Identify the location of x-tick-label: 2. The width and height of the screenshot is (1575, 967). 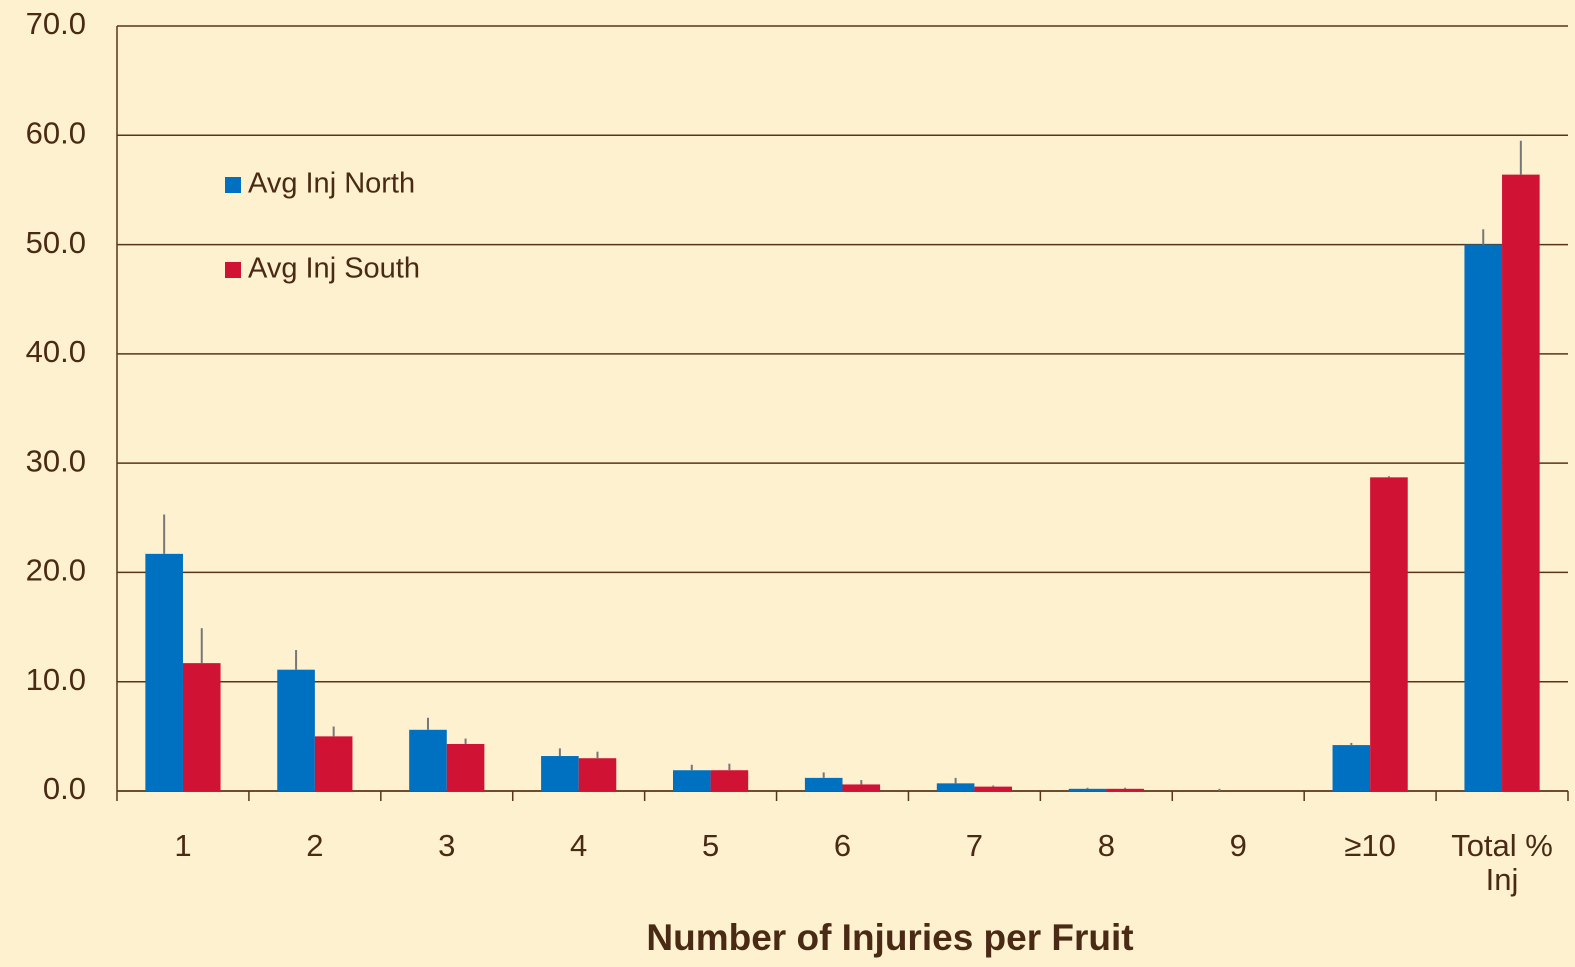
(315, 845).